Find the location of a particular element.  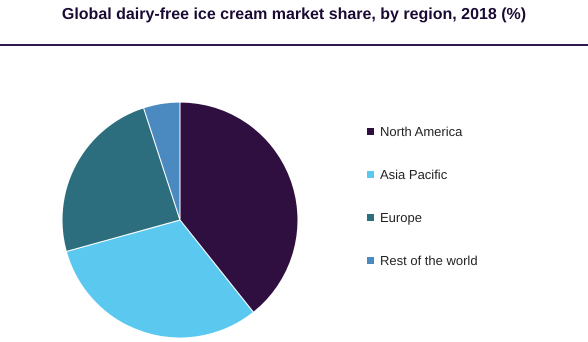

legend-label: North America is located at coordinates (422, 131).